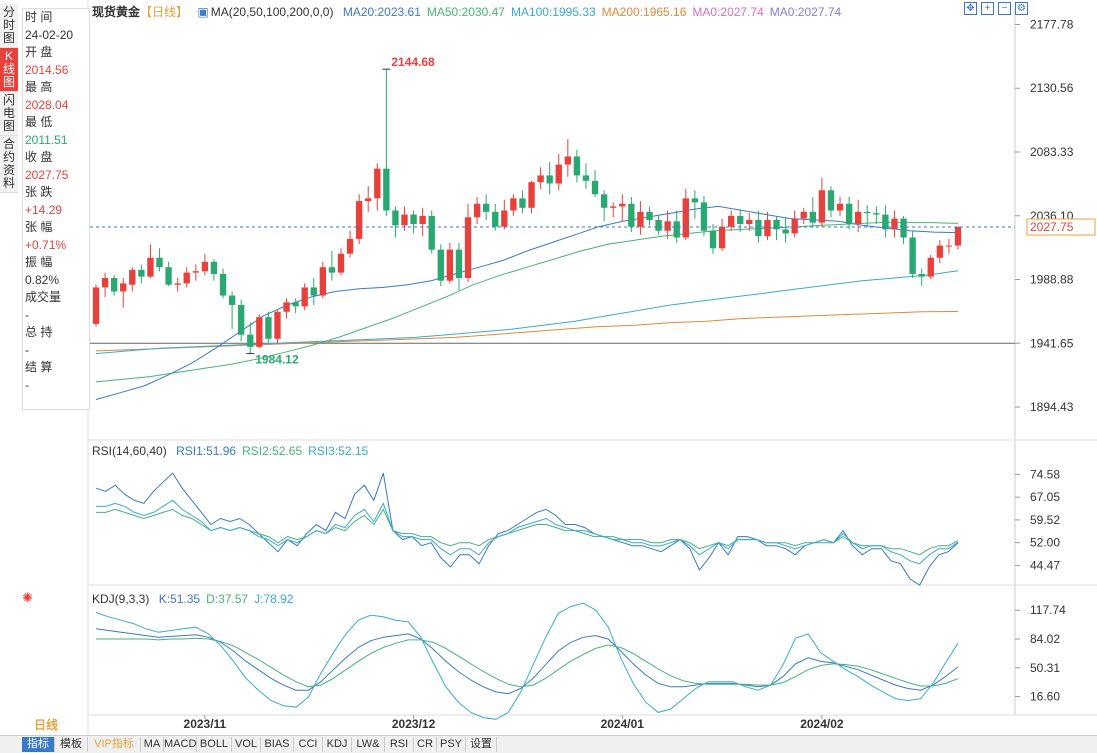 Image resolution: width=1097 pixels, height=753 pixels. Describe the element at coordinates (1045, 497) in the screenshot. I see `indicator-tick-label: 67.05` at that location.